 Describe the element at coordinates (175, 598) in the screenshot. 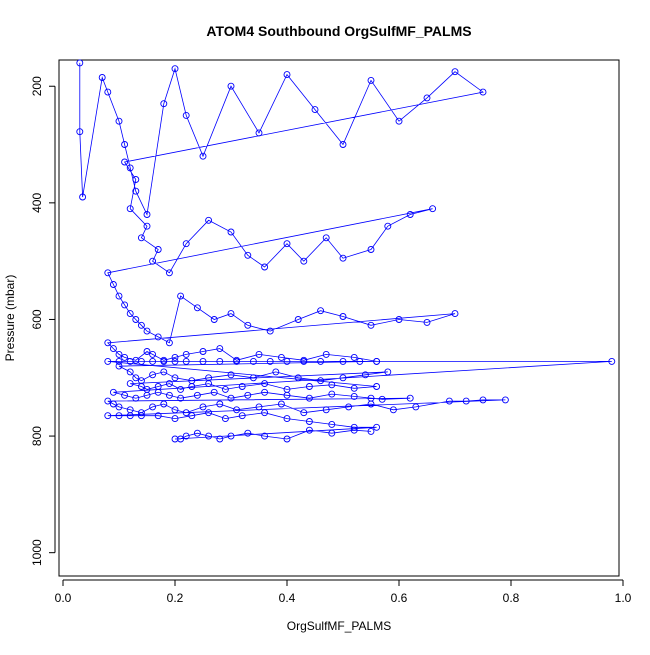

I see `x-tick-label: 0.2` at that location.